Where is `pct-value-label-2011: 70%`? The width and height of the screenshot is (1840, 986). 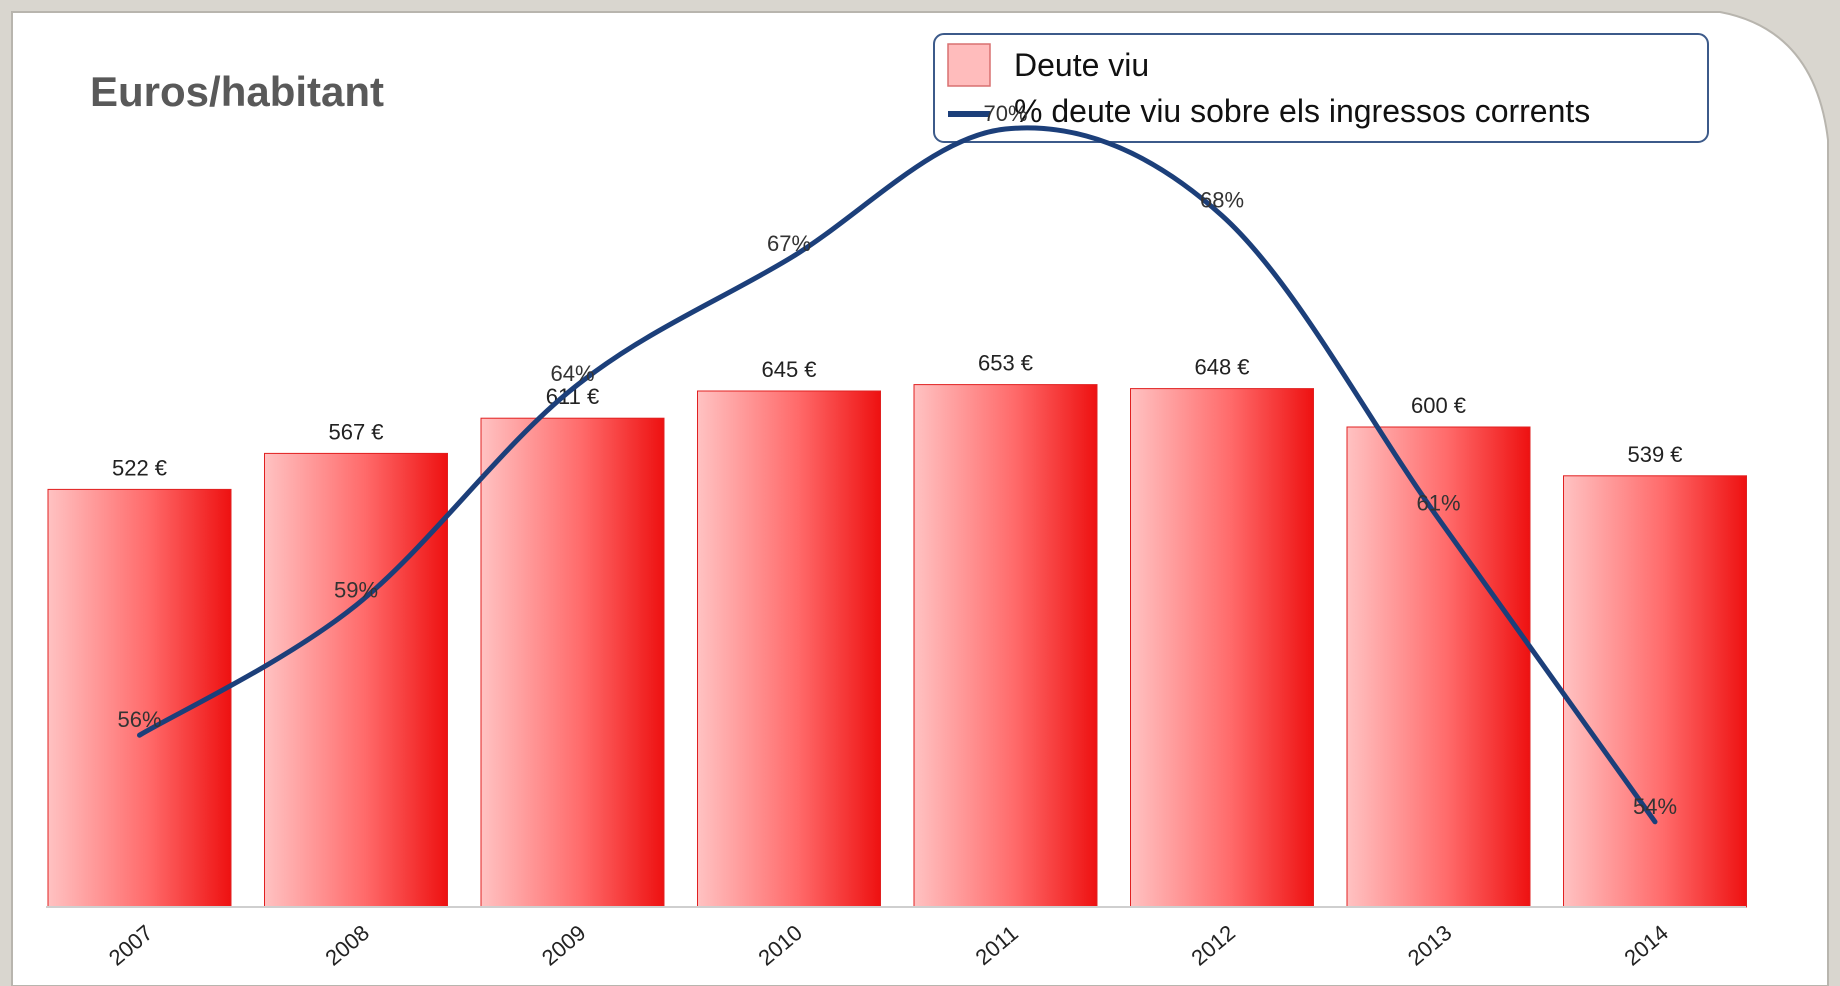
pct-value-label-2011: 70% is located at coordinates (1005, 113).